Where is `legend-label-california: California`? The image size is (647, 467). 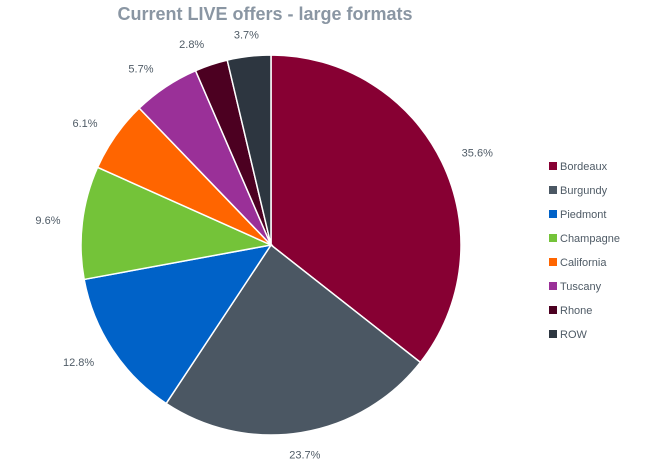 legend-label-california: California is located at coordinates (583, 263).